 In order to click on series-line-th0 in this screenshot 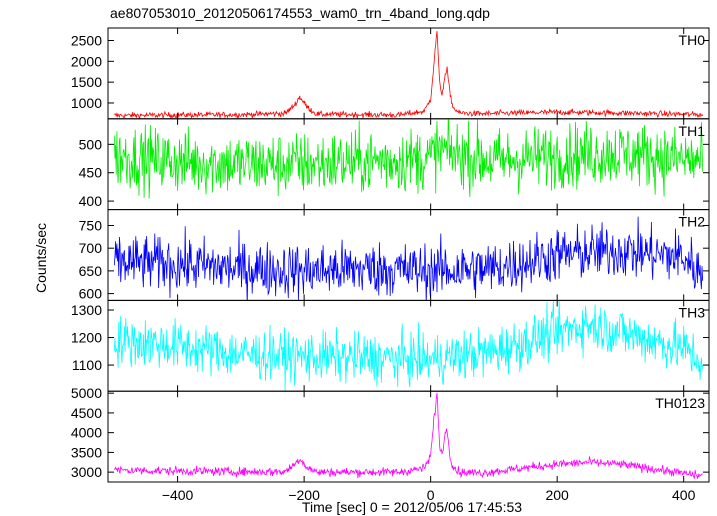, I will do `click(409, 75)`.